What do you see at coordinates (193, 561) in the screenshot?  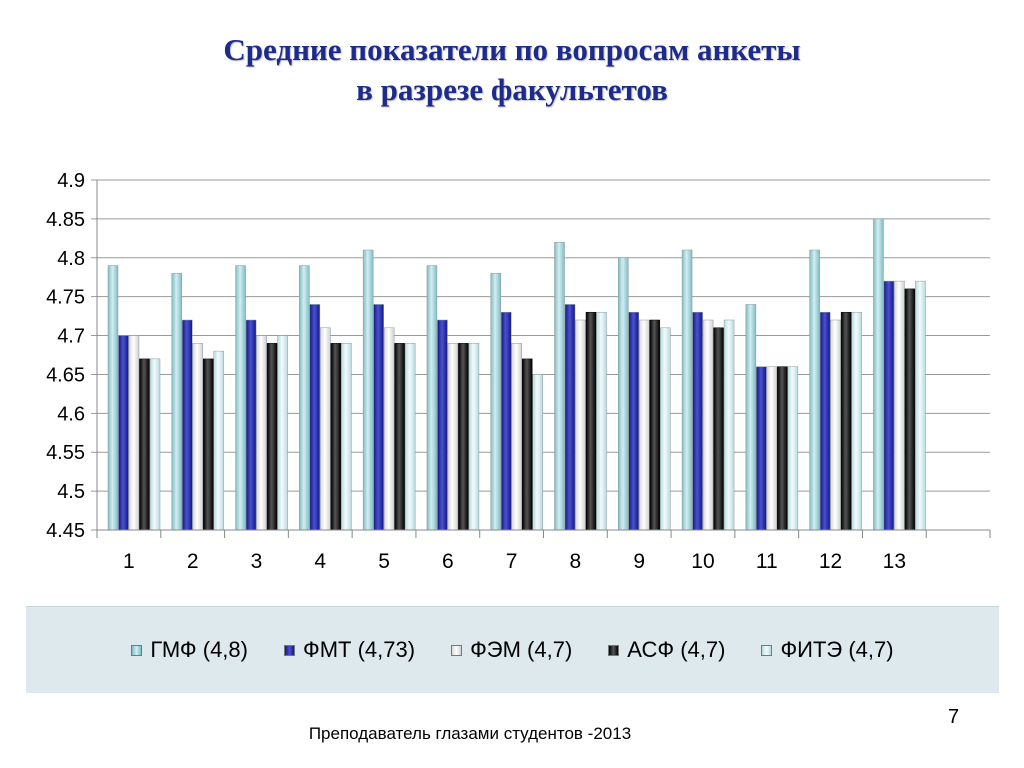 I see `x-tick-label: 2` at bounding box center [193, 561].